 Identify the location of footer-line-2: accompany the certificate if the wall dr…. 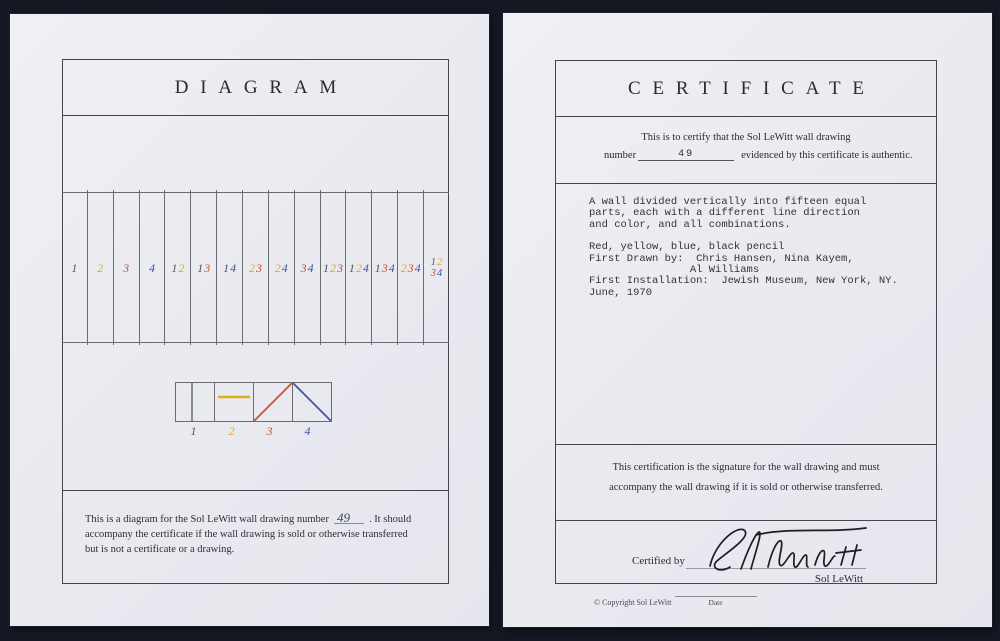
(246, 534).